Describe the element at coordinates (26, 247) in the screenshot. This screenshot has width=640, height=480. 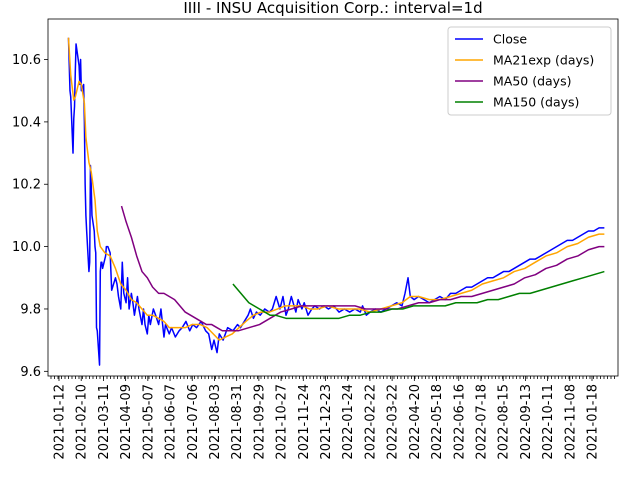
I see `y-tick-label: 10.0` at that location.